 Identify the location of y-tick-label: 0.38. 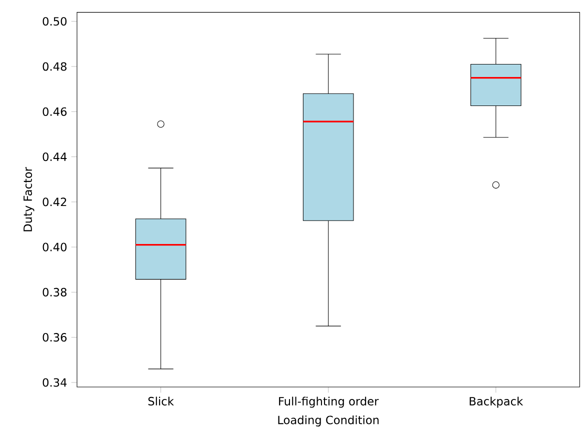
(54, 292).